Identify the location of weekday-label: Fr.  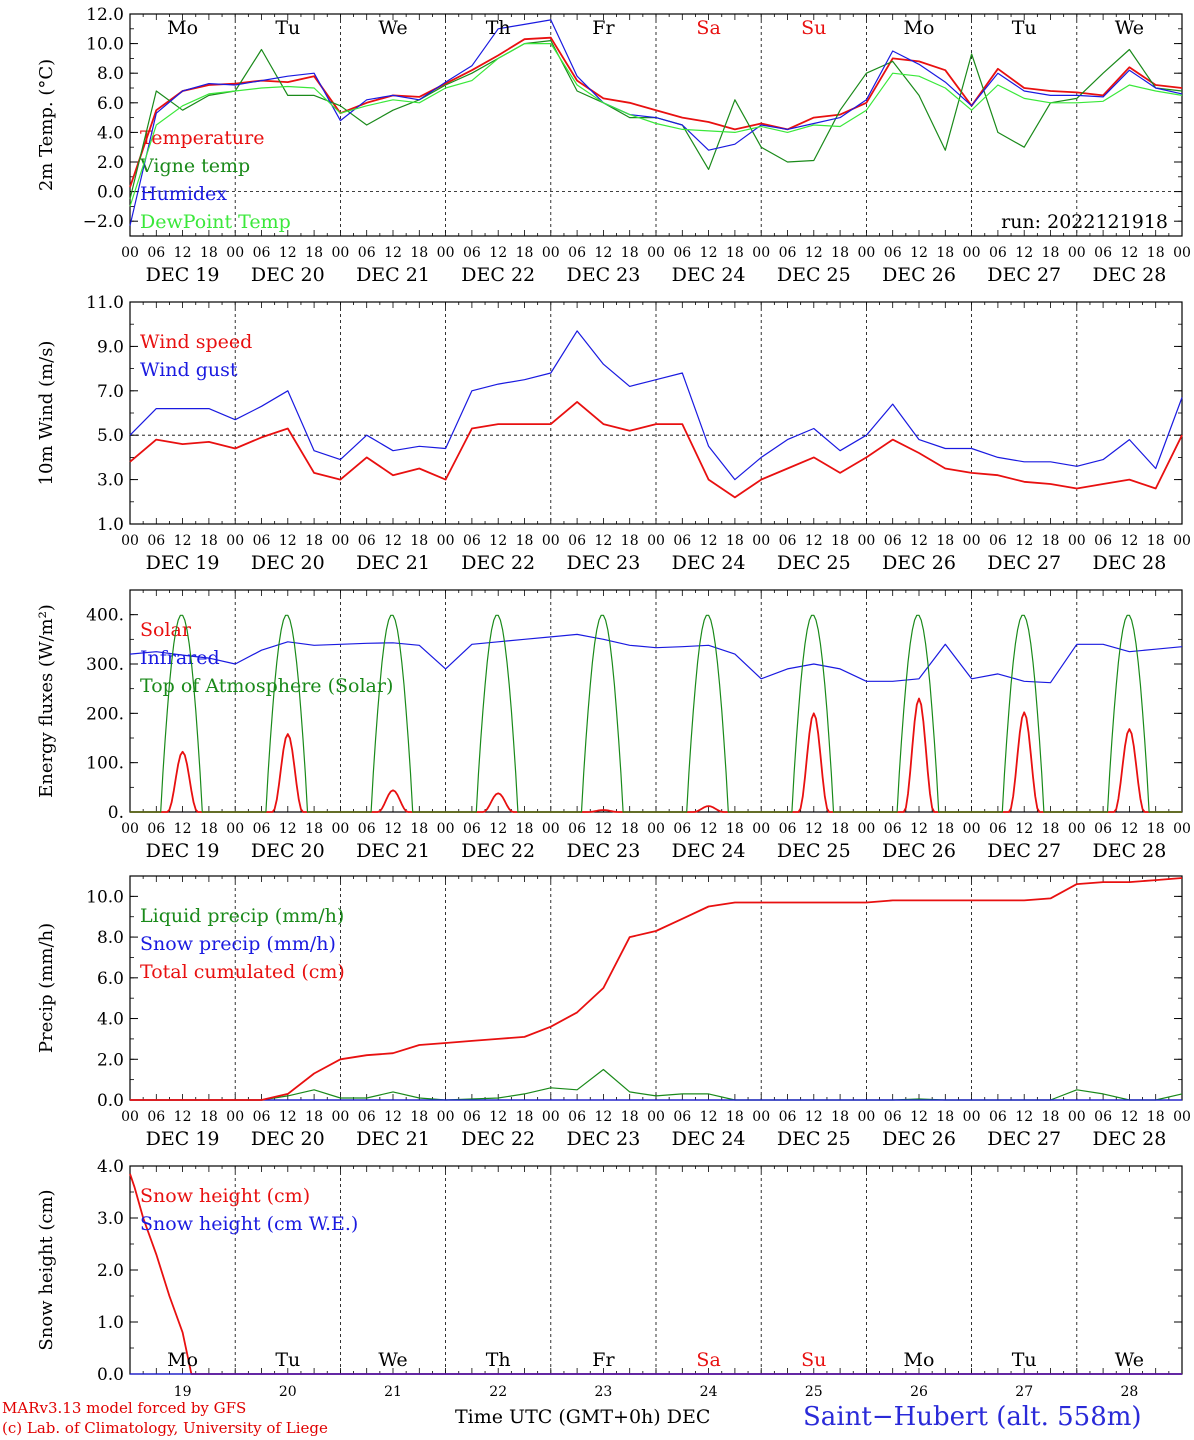
(603, 28).